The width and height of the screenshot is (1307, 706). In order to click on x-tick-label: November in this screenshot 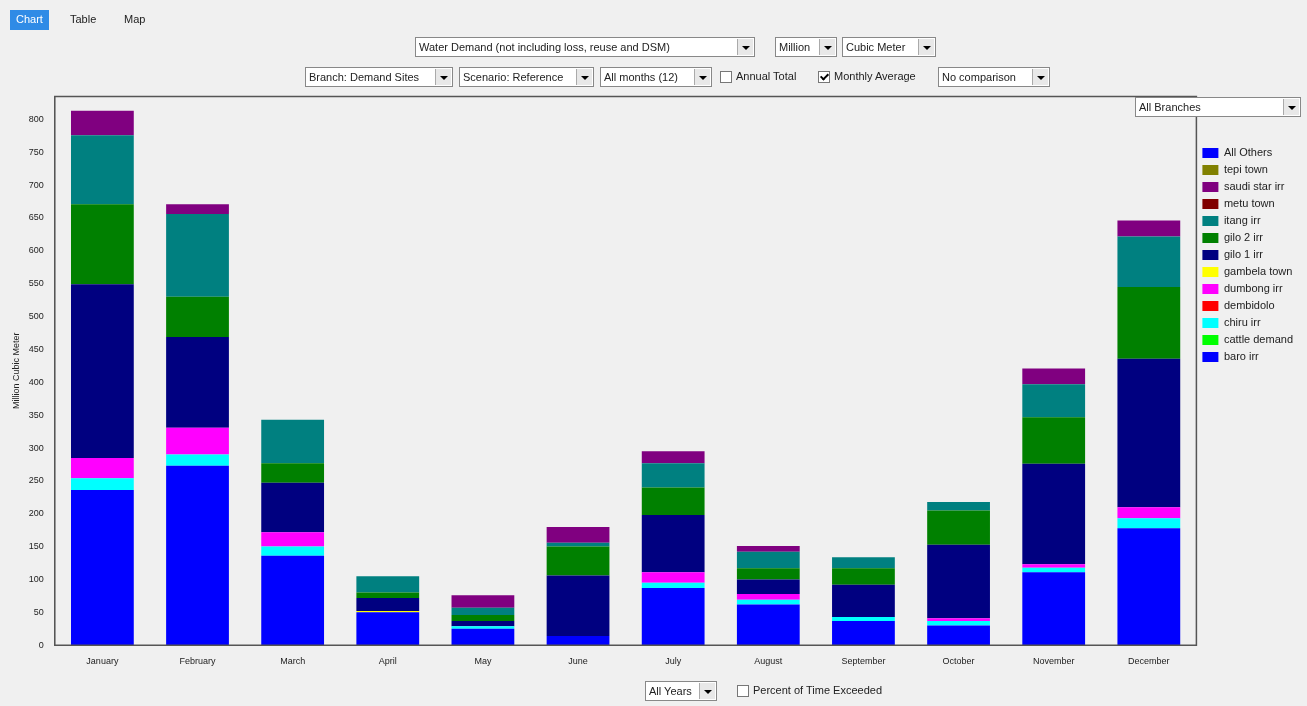, I will do `click(1053, 661)`.